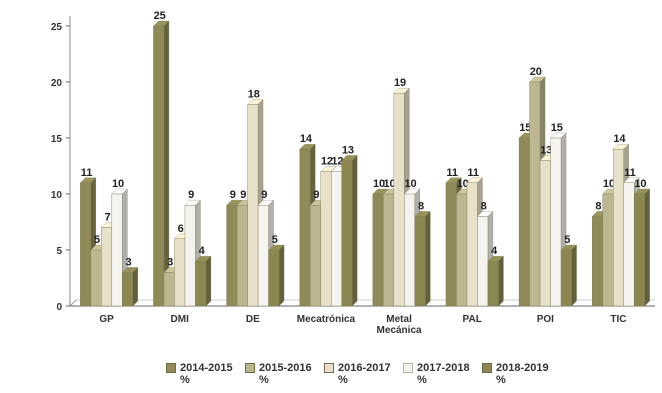 This screenshot has height=393, width=662. I want to click on legend-item: 2014-2015 %, so click(206, 377).